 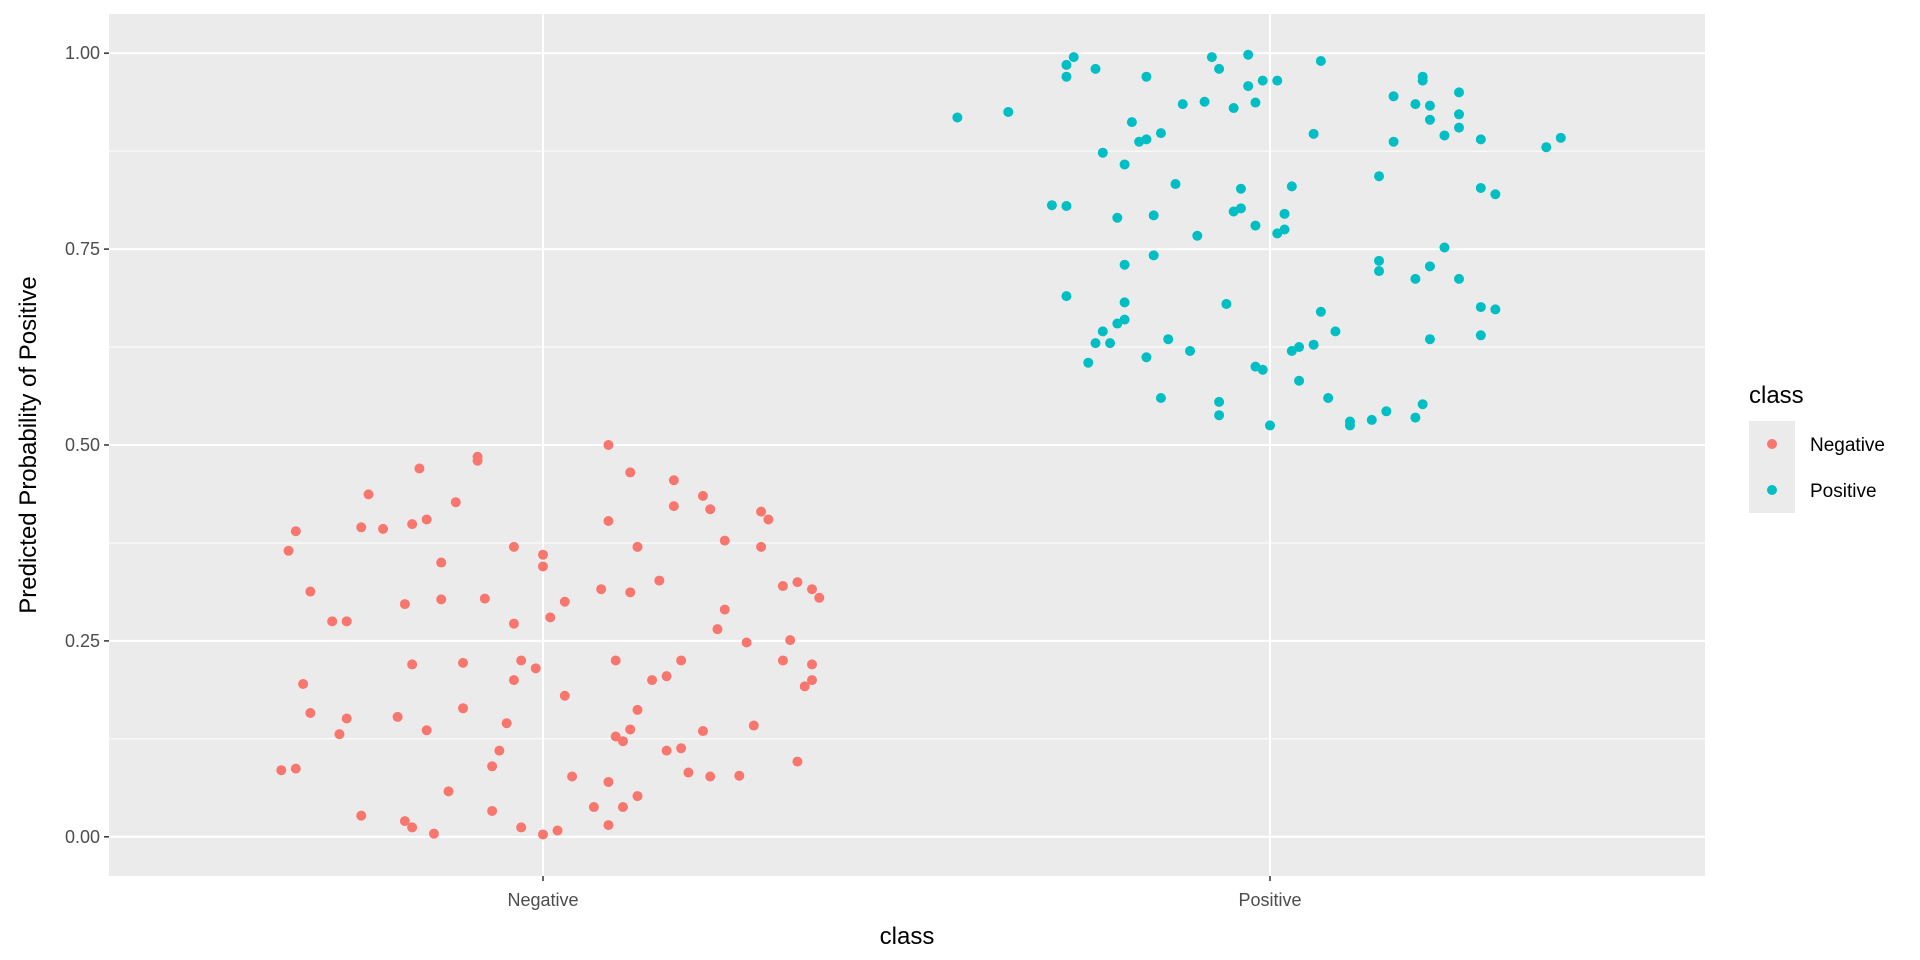 I want to click on y-tick-label: 0.00, so click(x=82, y=837).